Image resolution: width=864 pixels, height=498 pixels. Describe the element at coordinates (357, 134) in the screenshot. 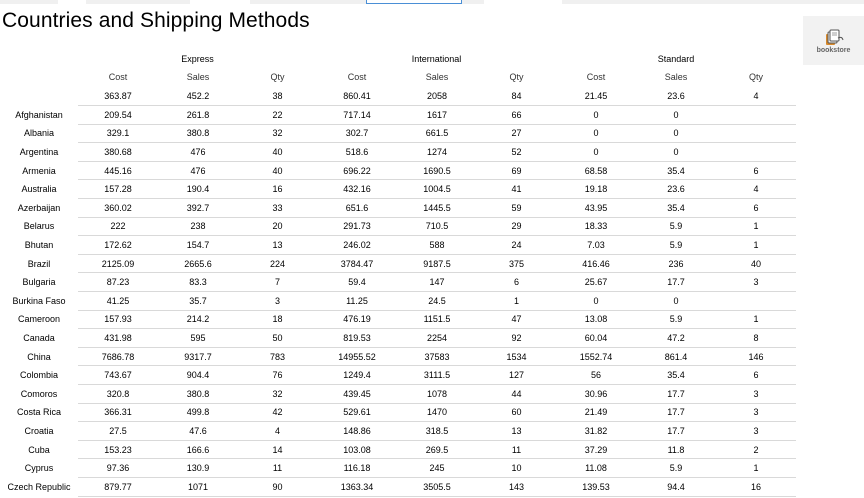

I see `value-cell: 302.7` at that location.